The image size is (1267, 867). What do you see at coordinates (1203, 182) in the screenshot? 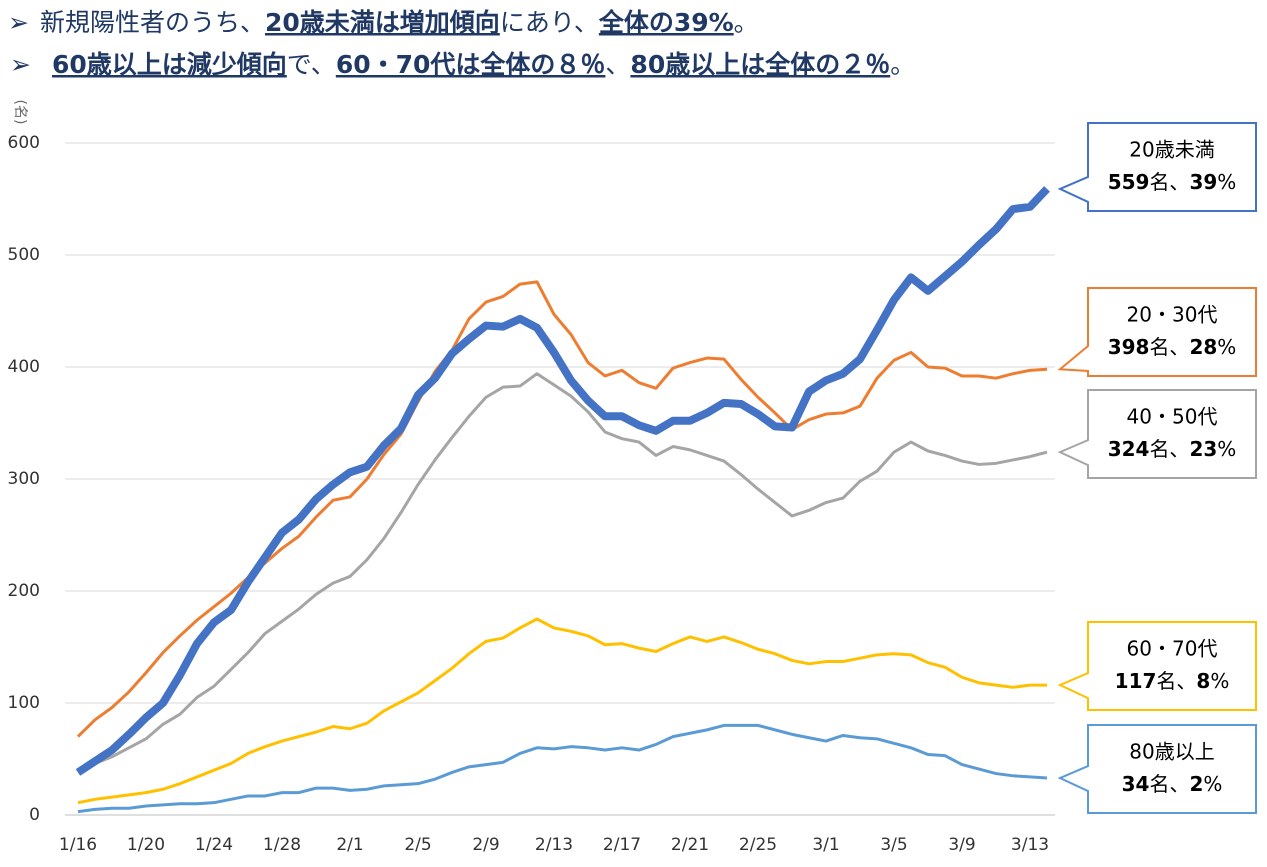
I see `share: 39` at bounding box center [1203, 182].